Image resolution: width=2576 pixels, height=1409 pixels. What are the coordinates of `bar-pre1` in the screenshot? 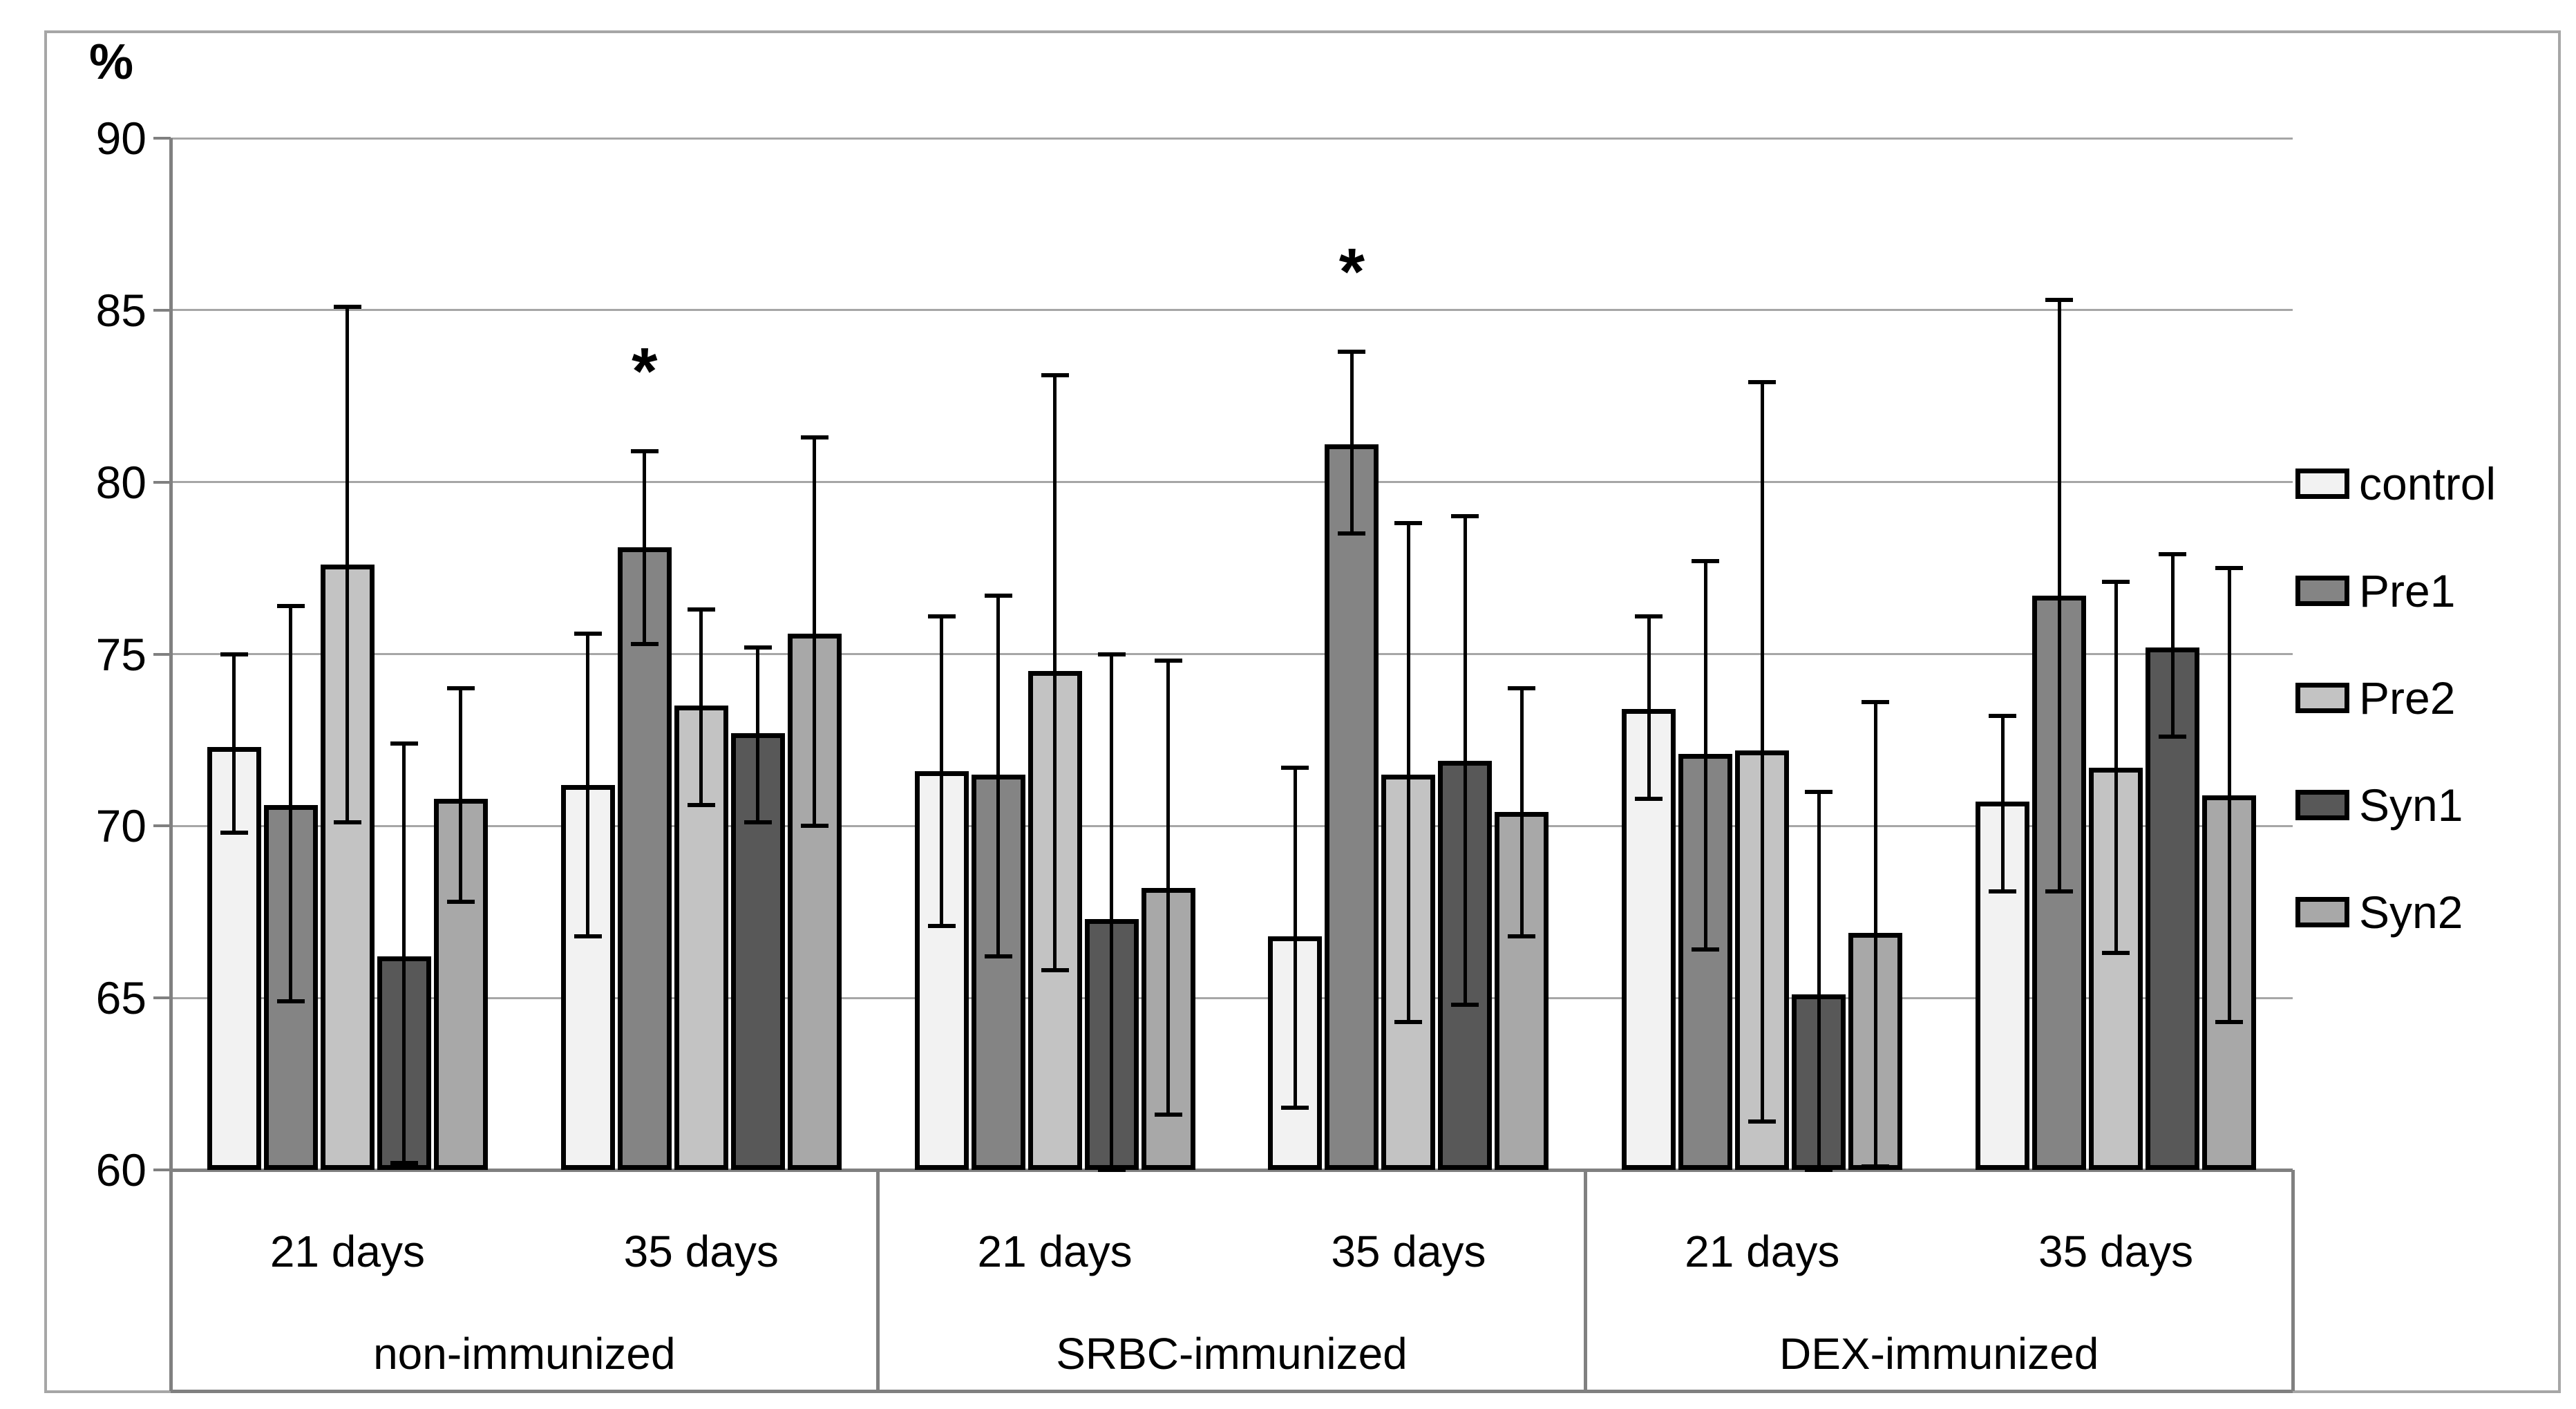 It's located at (1352, 807).